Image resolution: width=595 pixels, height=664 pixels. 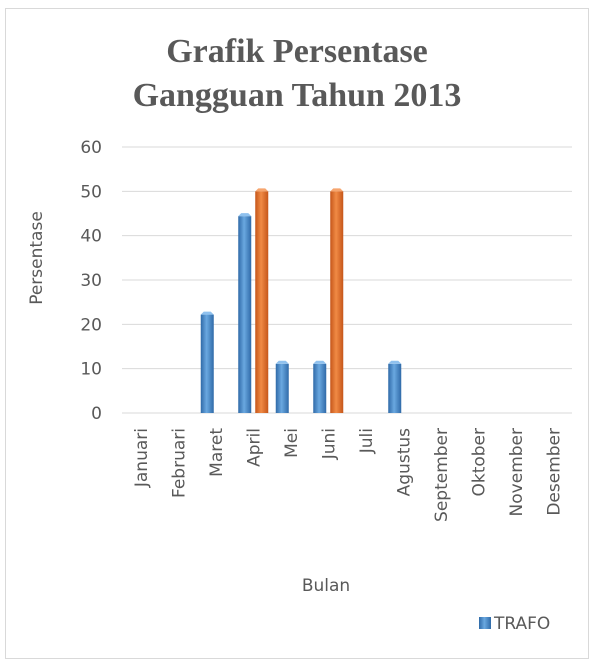 I want to click on y-tick-label: 0, so click(x=96, y=414).